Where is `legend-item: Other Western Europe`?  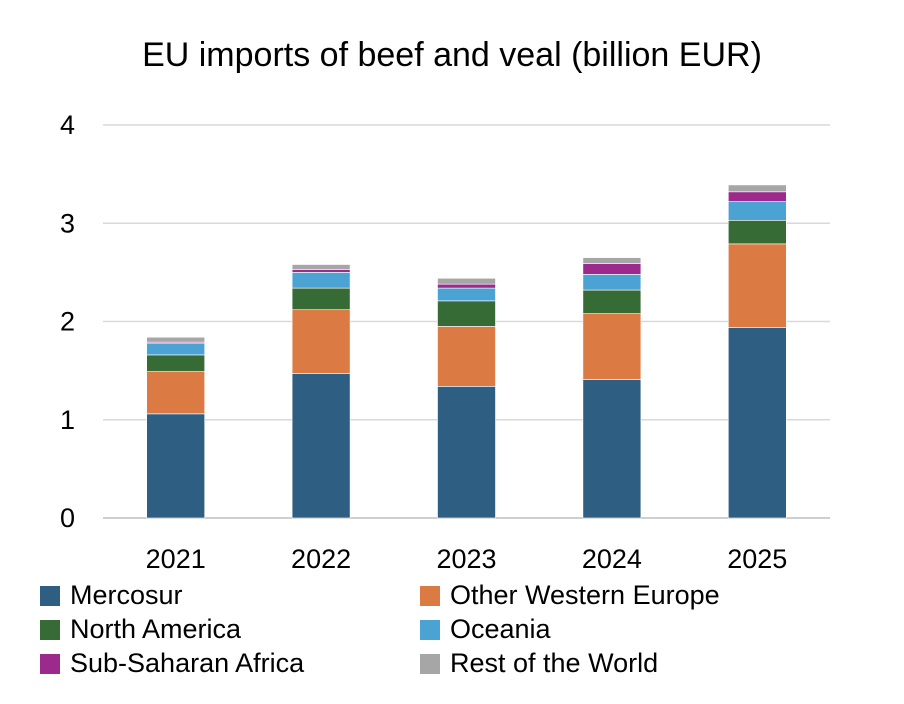
legend-item: Other Western Europe is located at coordinates (570, 595).